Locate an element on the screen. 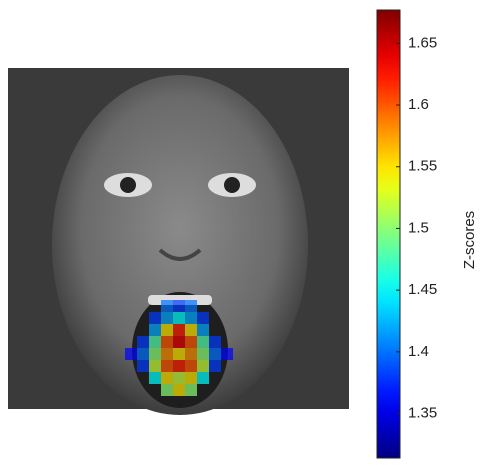 This screenshot has height=466, width=483. tick-label: 1.4 is located at coordinates (418, 351).